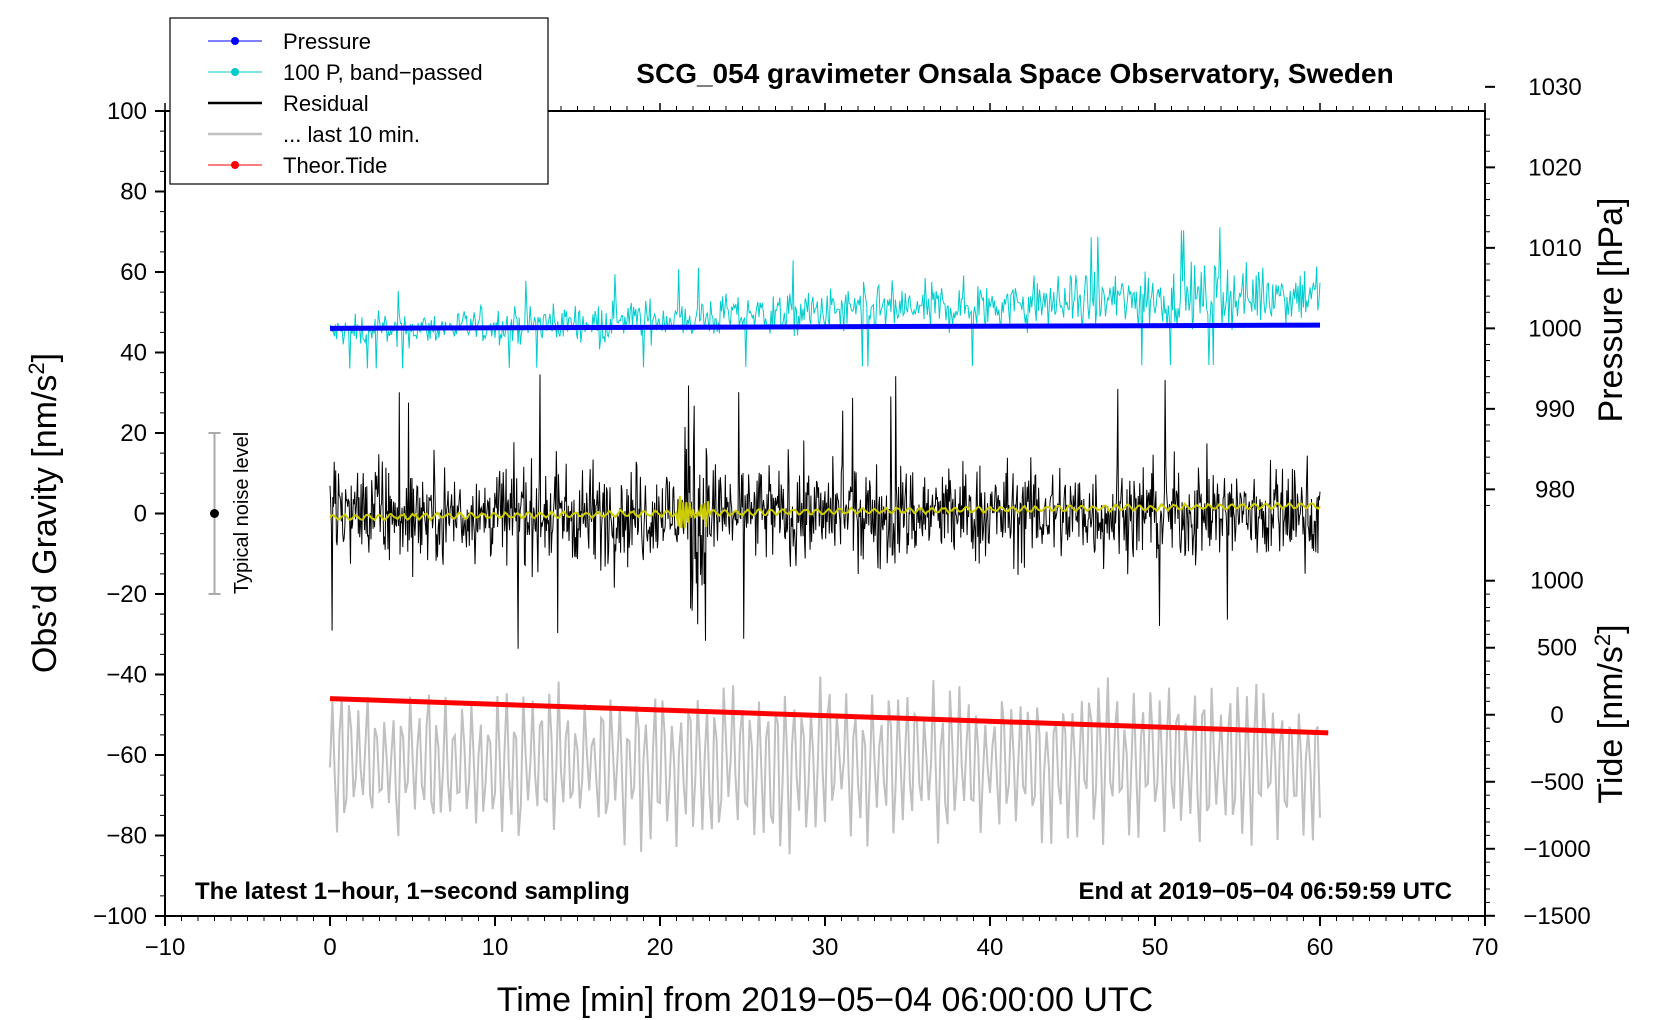 The height and width of the screenshot is (1020, 1660). I want to click on y-axis-title-tide: Tide [nm/s2], so click(1610, 713).